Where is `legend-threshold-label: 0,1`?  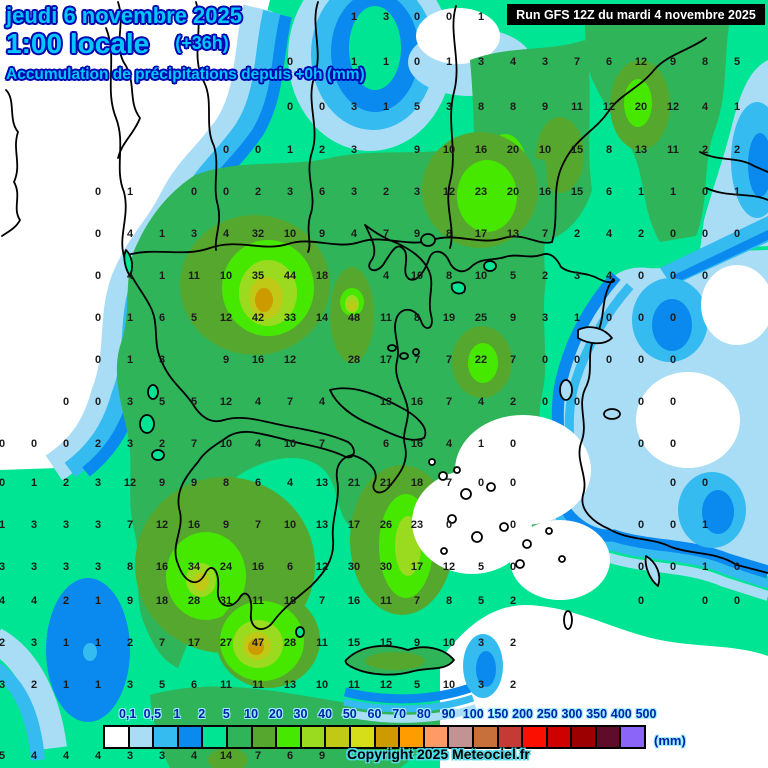 legend-threshold-label: 0,1 is located at coordinates (127, 714).